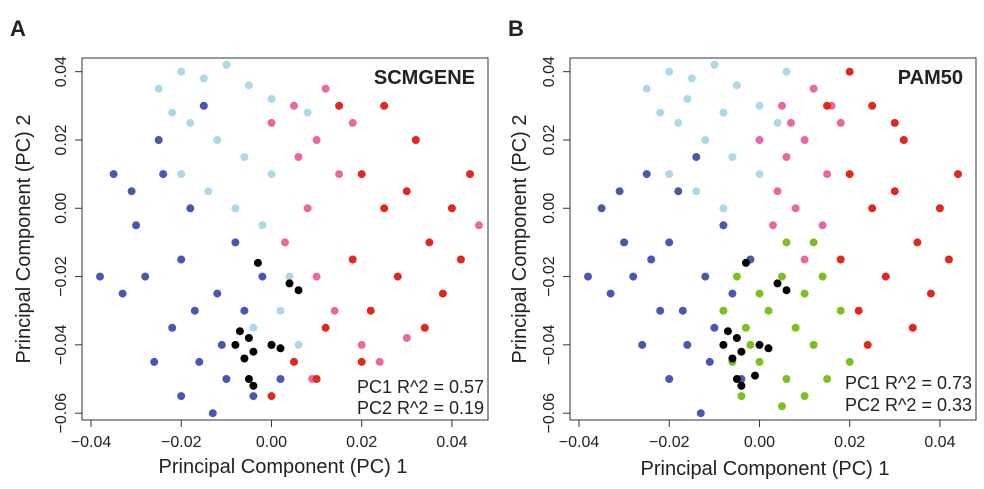 This screenshot has height=489, width=984. I want to click on annotation-pc2: PC2 R^2 = 0.33, so click(908, 405).